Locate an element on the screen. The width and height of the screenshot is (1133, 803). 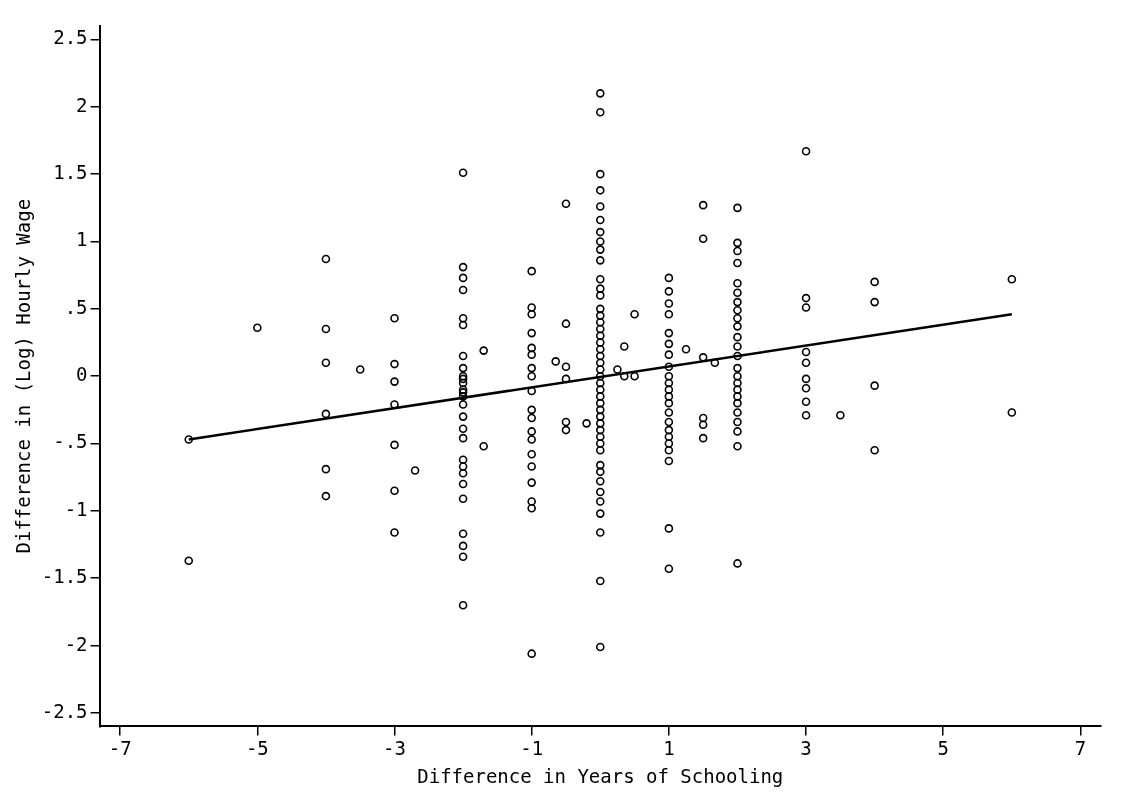
x-tick-label: -5 is located at coordinates (257, 747).